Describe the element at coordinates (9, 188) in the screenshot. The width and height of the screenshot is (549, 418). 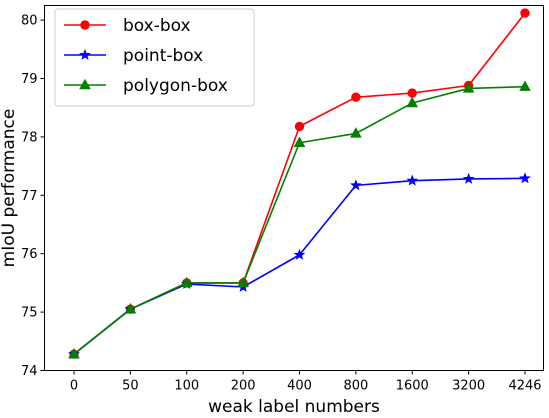
I see `y-axis-label: mIoU performance` at that location.